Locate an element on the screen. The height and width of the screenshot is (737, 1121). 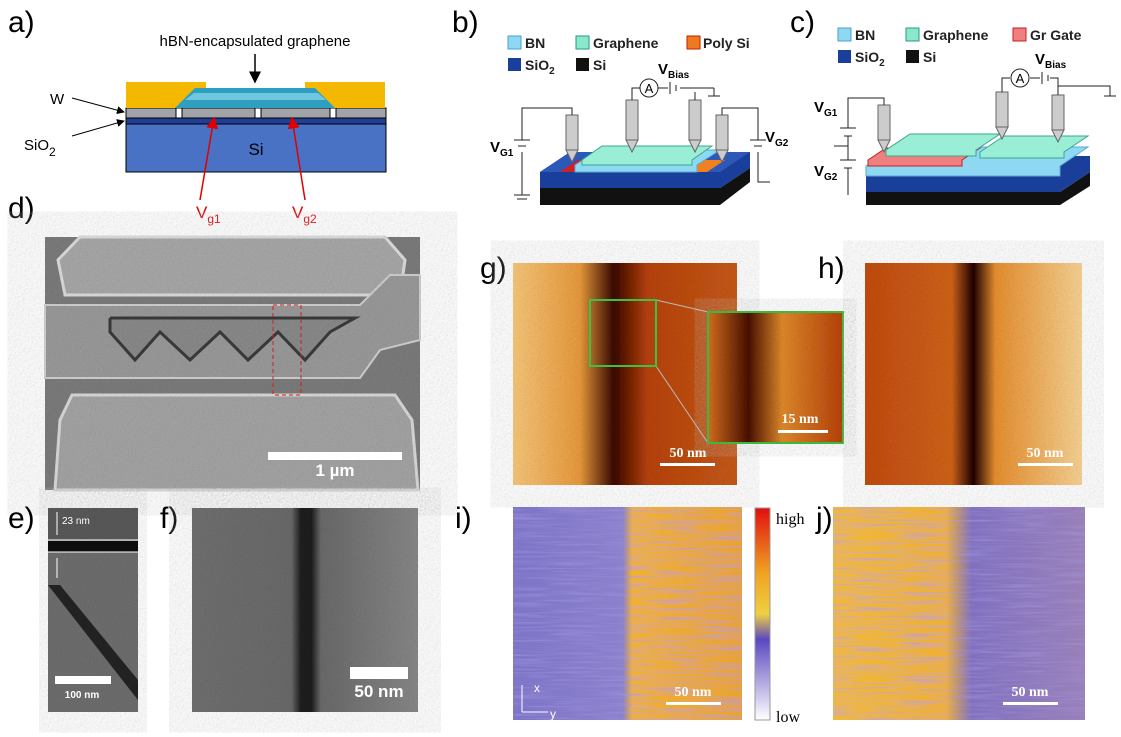
label: W is located at coordinates (57, 99).